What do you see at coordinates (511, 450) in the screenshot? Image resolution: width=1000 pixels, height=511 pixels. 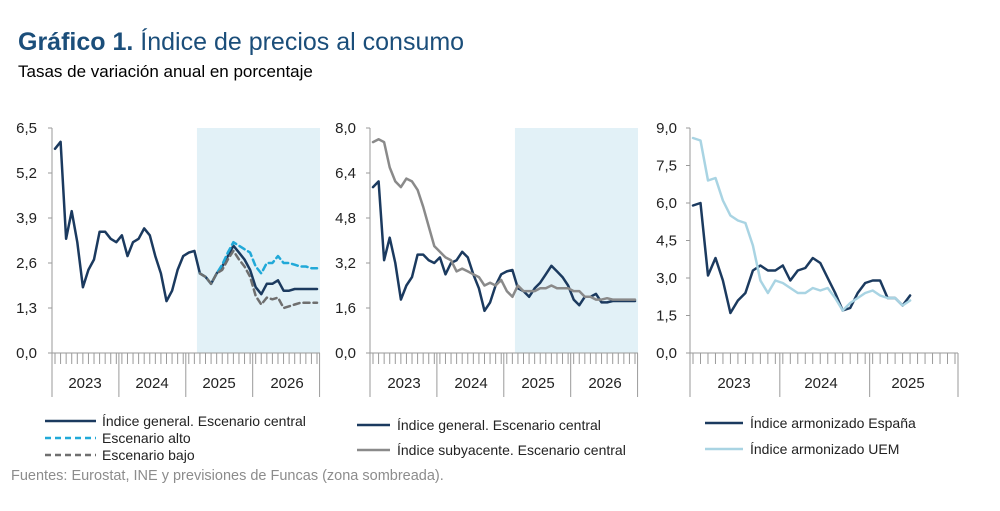 I see `legend-label: Índice subyacente. Escenario central` at bounding box center [511, 450].